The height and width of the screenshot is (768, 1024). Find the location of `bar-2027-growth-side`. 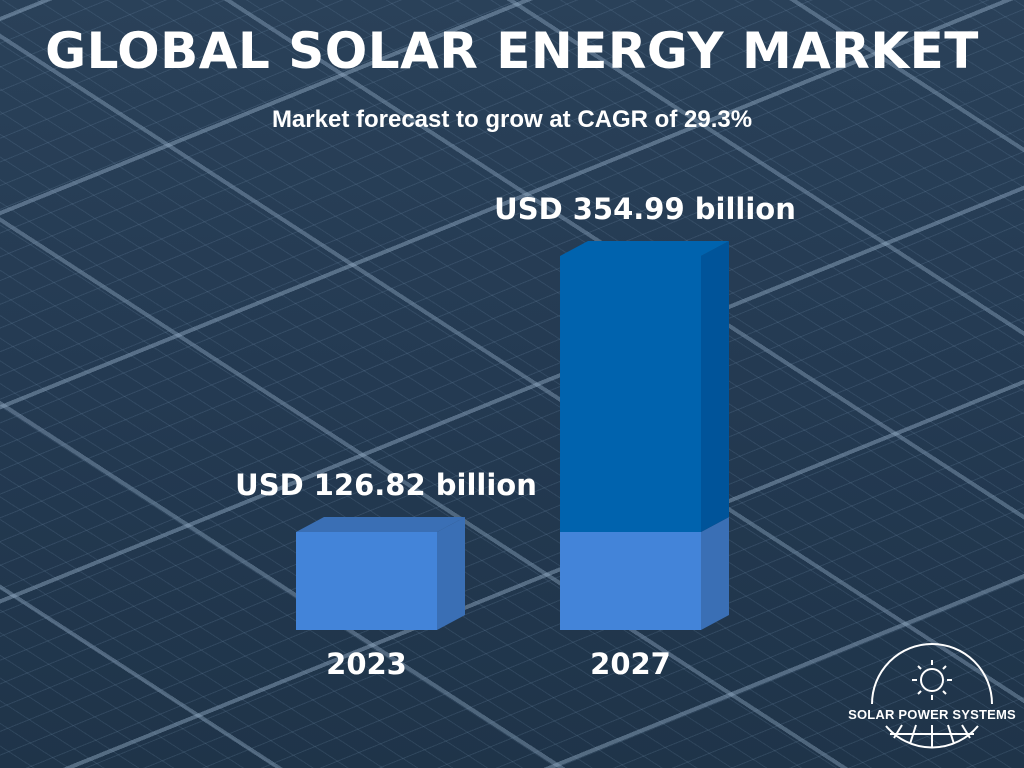

bar-2027-growth-side is located at coordinates (715, 386).